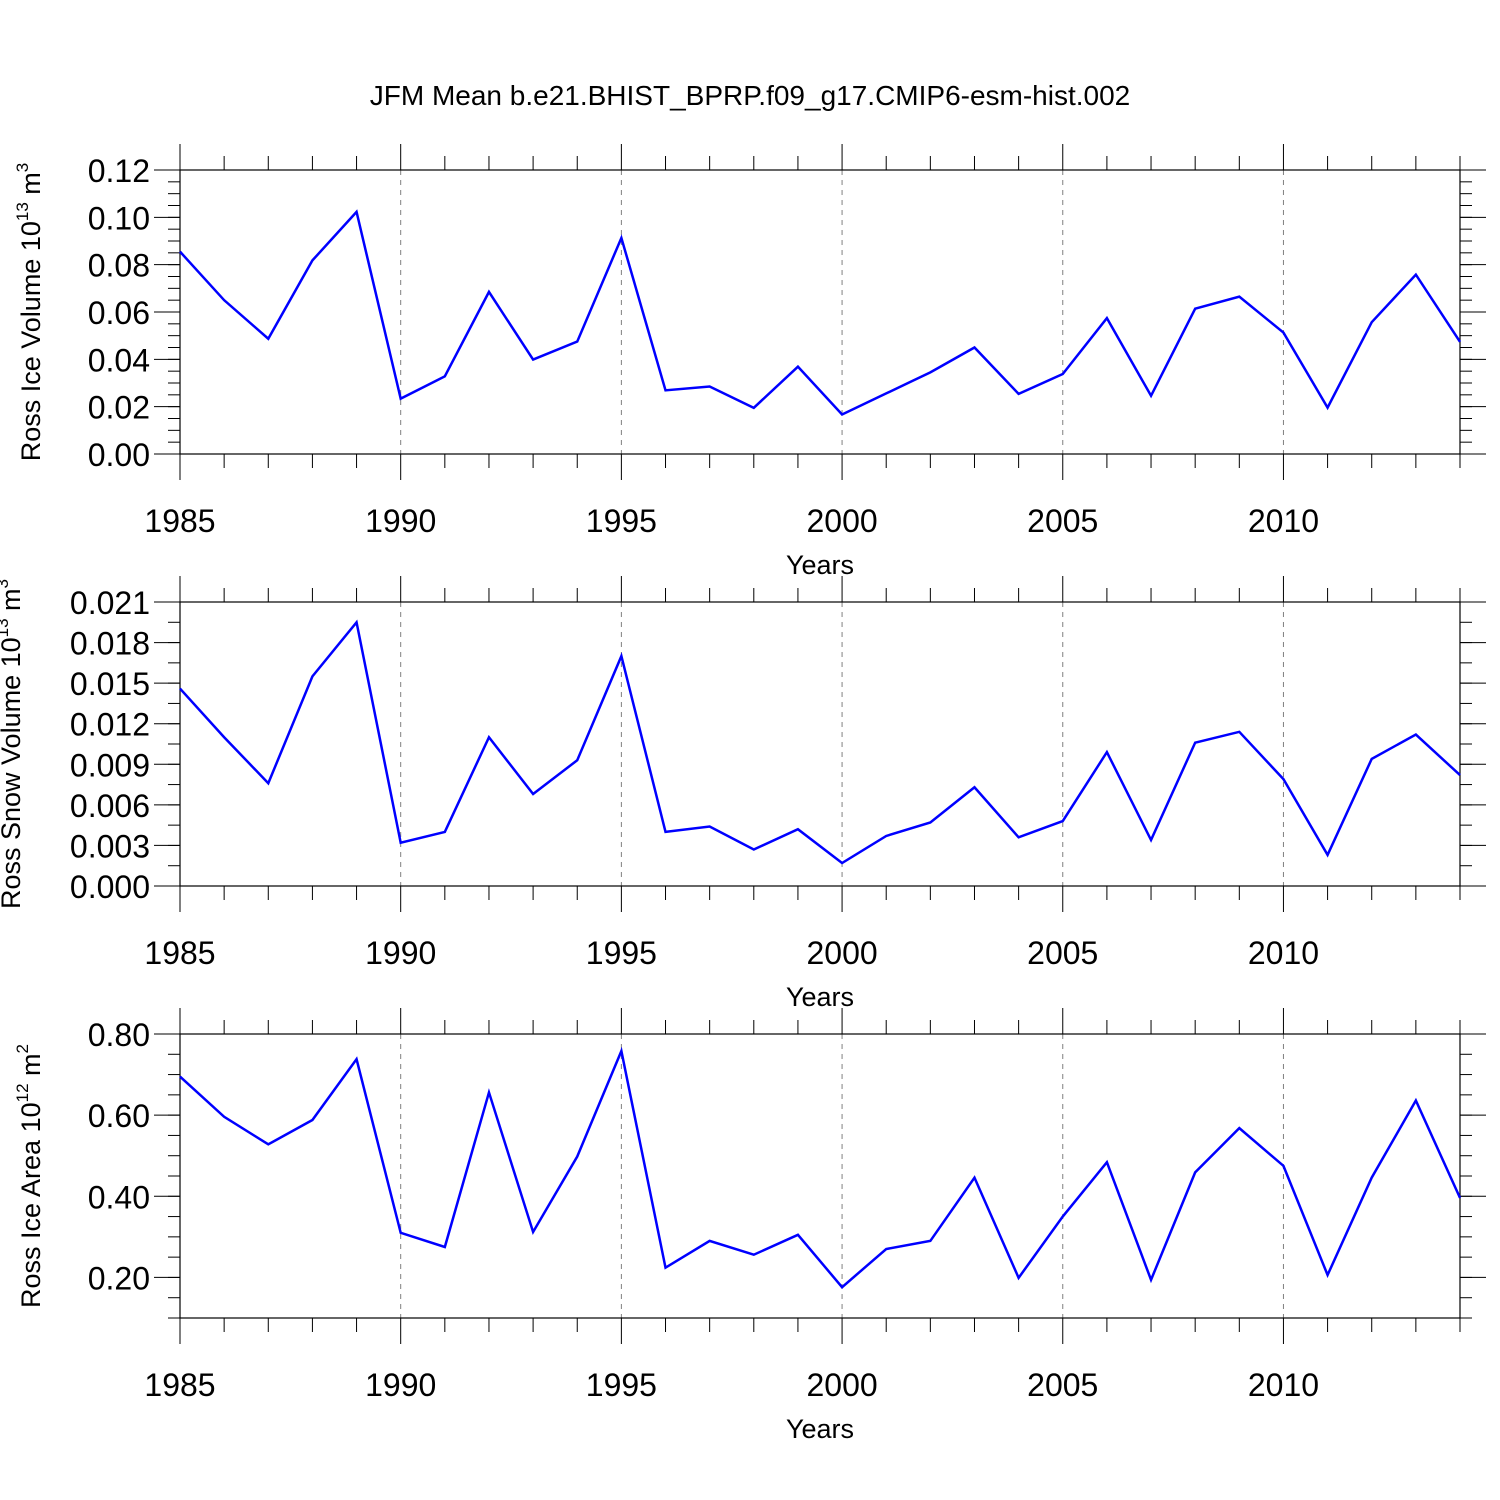 This screenshot has height=1500, width=1500. What do you see at coordinates (110, 684) in the screenshot?
I see `y-tick-label: 0.015` at bounding box center [110, 684].